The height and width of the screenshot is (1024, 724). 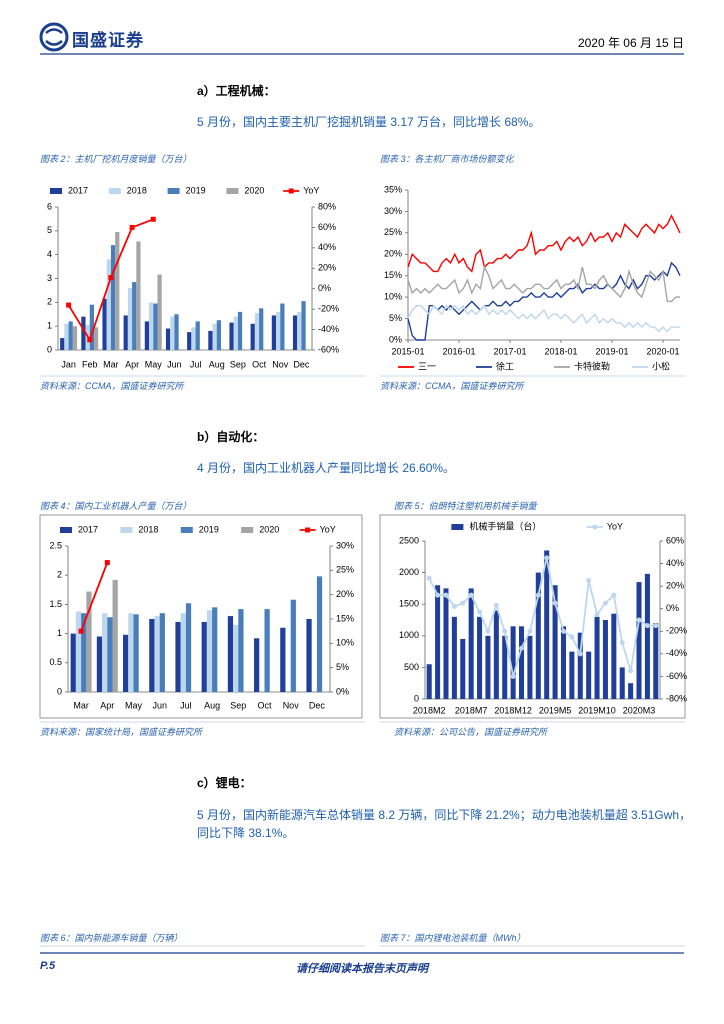 I want to click on tick-label: 5, so click(x=49, y=230).